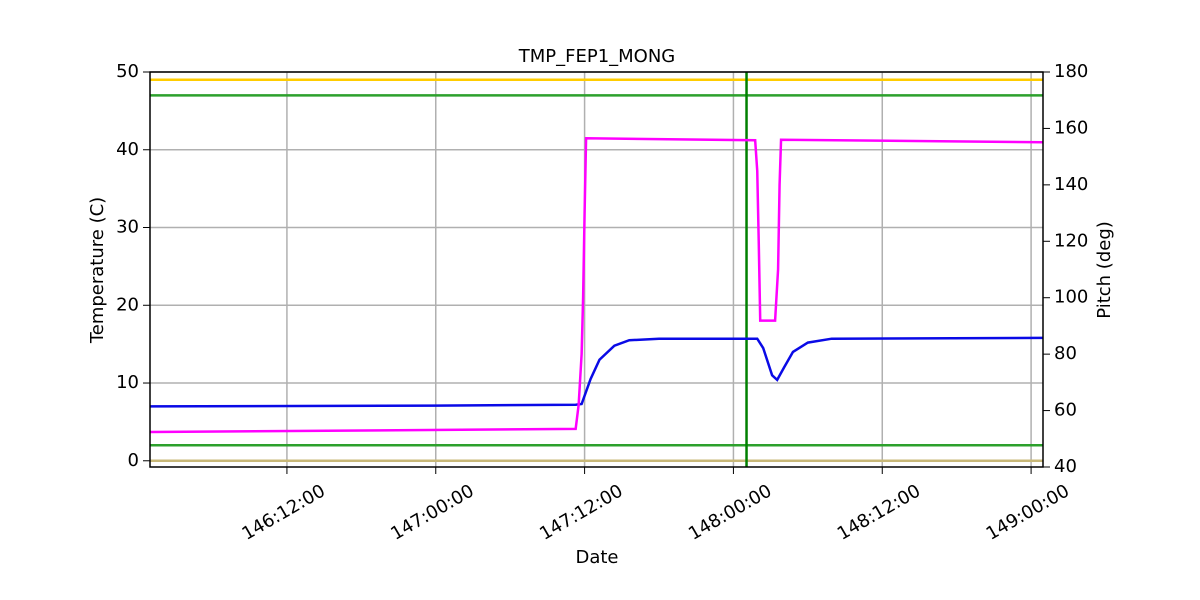  What do you see at coordinates (127, 227) in the screenshot?
I see `y-tick-label: 30` at bounding box center [127, 227].